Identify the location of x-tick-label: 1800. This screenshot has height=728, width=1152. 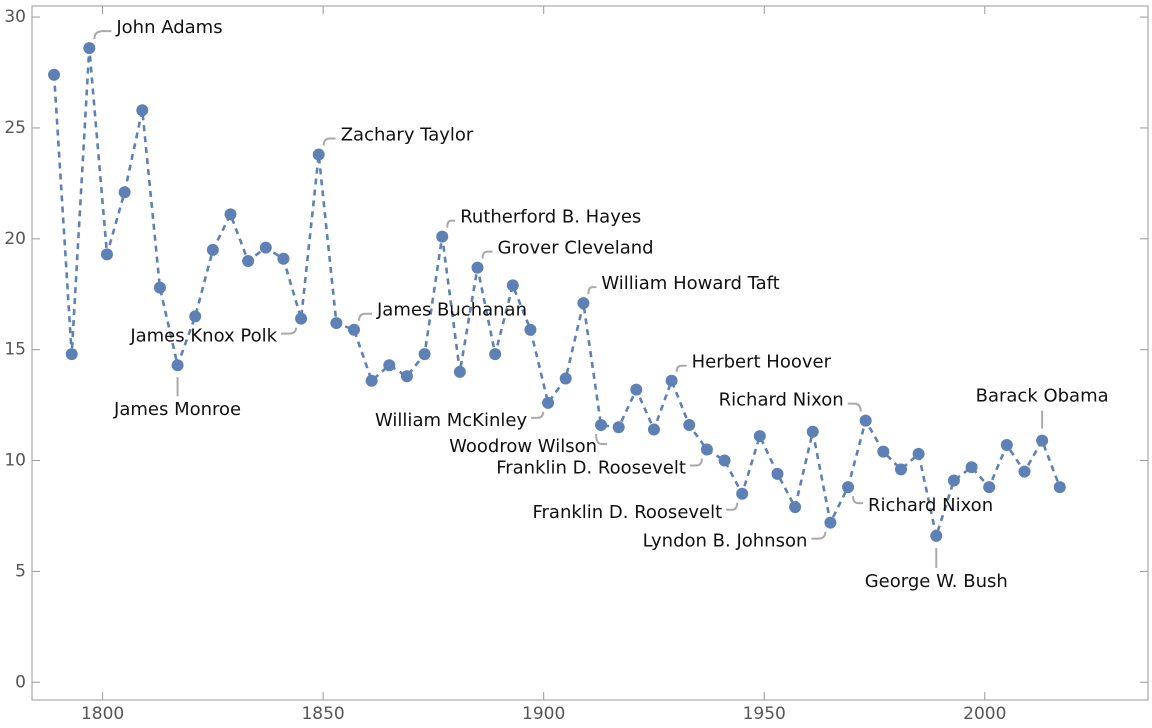
(102, 714).